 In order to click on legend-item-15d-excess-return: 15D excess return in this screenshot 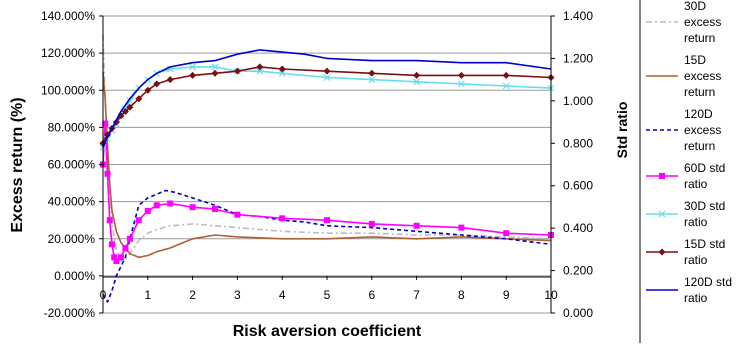, I will do `click(683, 76)`.